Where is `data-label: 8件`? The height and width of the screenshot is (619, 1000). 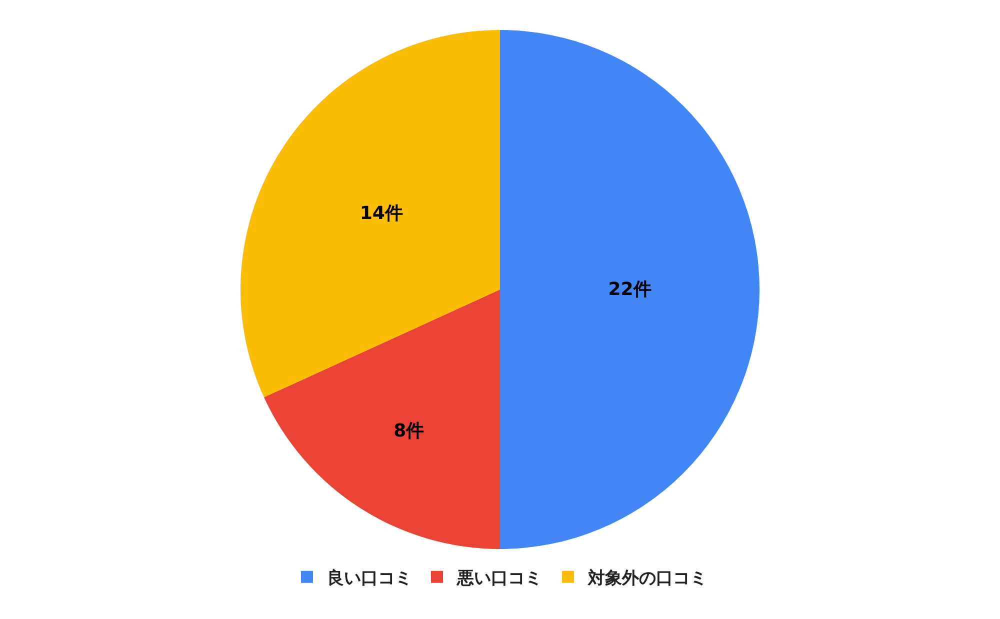 data-label: 8件 is located at coordinates (409, 431).